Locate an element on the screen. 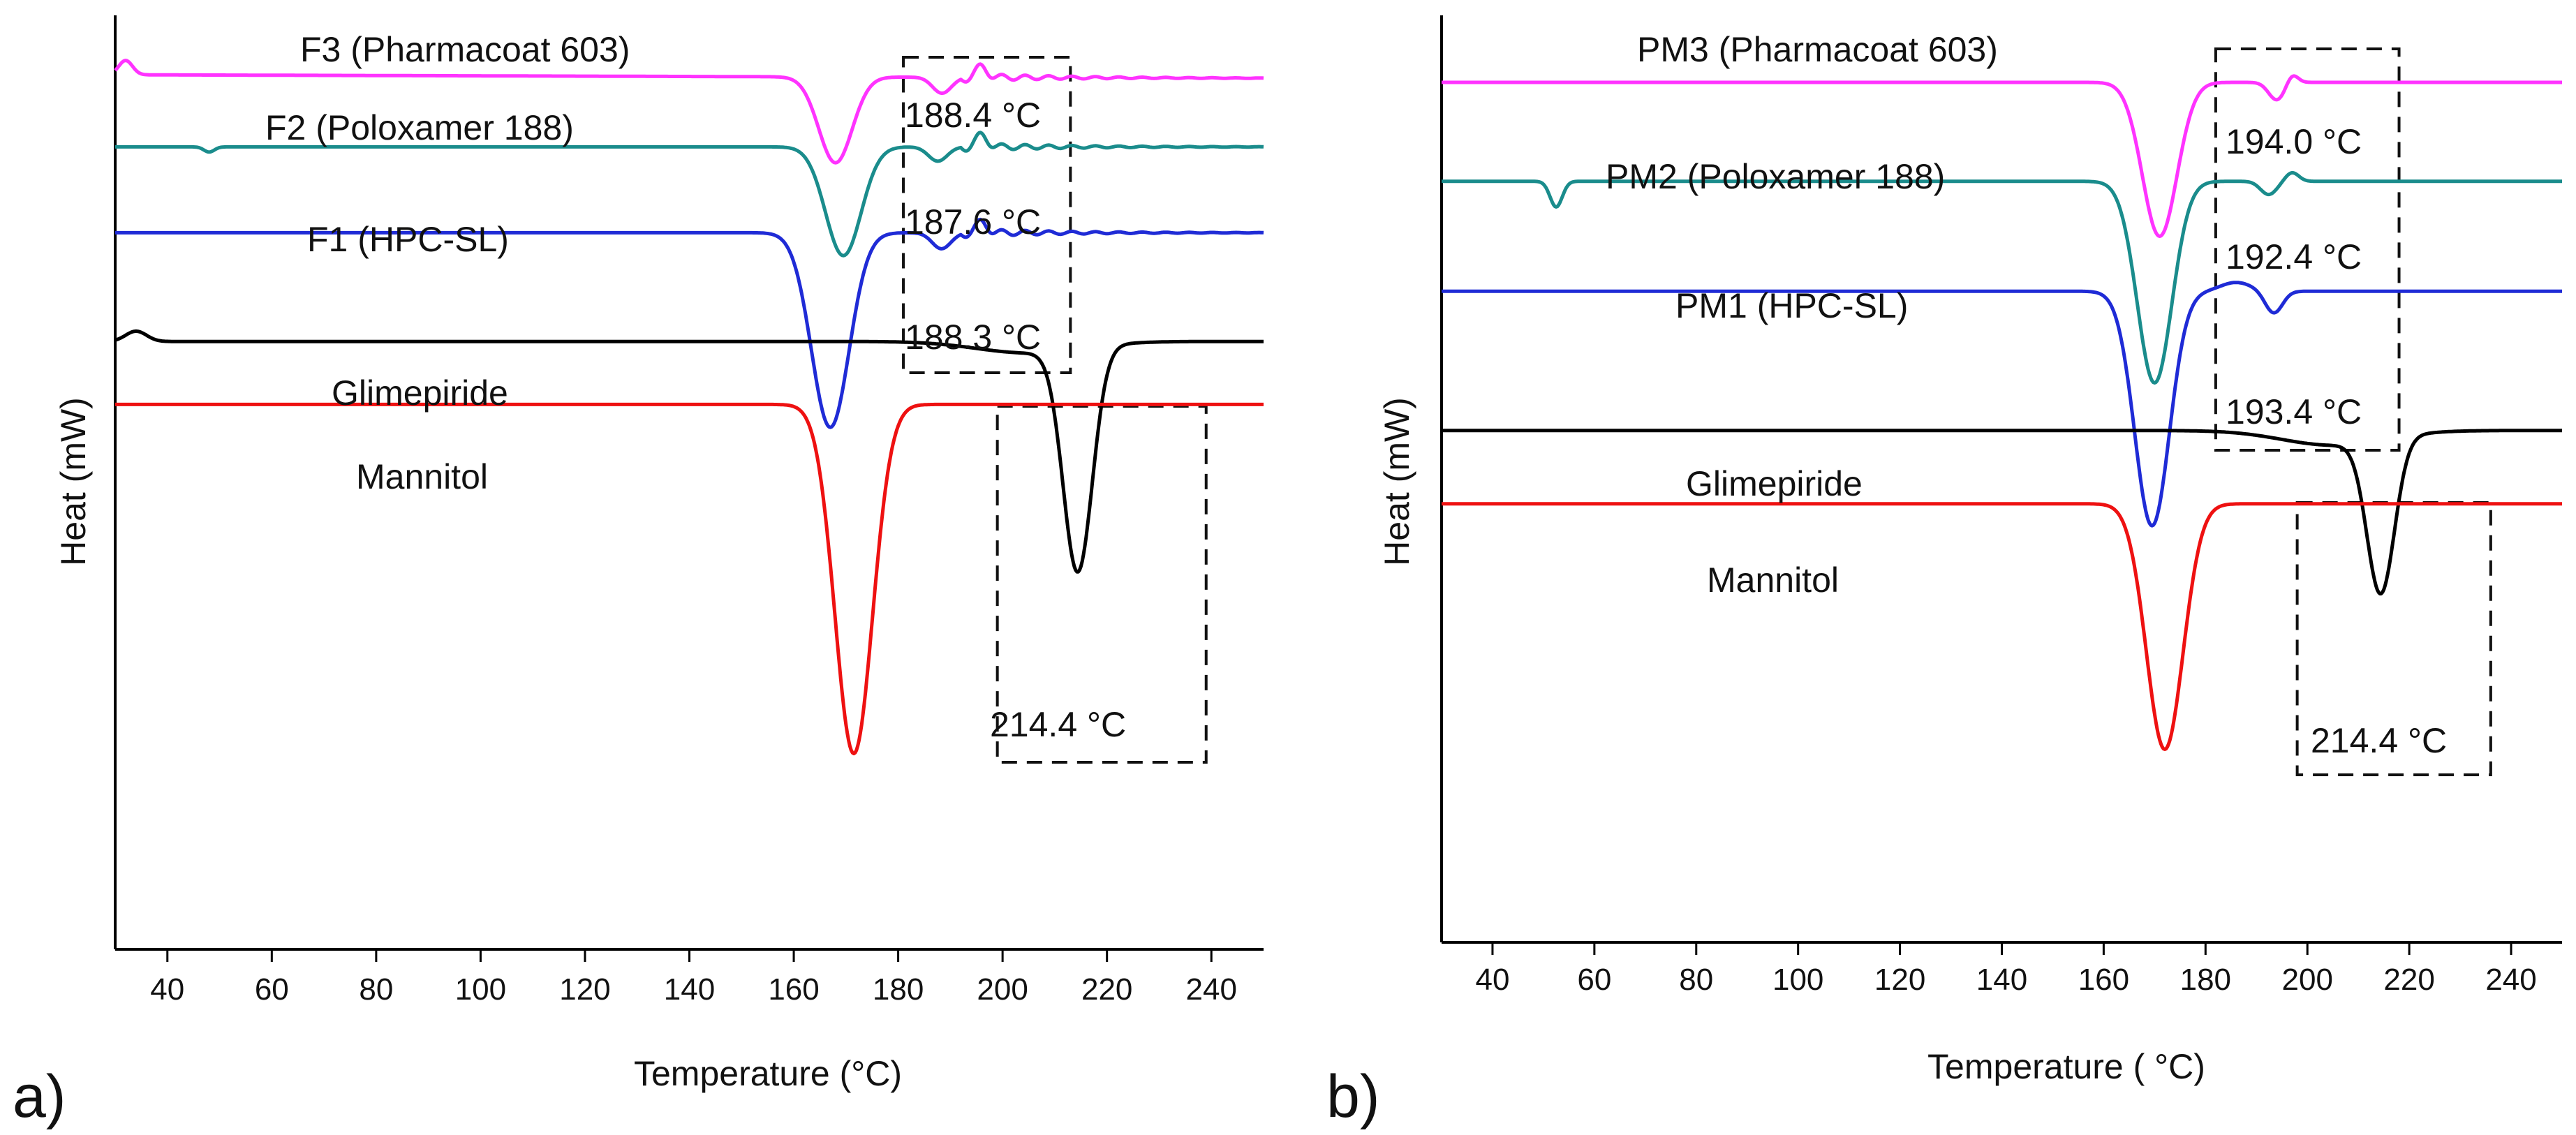 Image resolution: width=2576 pixels, height=1135 pixels. x-ticks-b: 40 60 80 100 120 140 160 180 200 220 240 is located at coordinates (2006, 969).